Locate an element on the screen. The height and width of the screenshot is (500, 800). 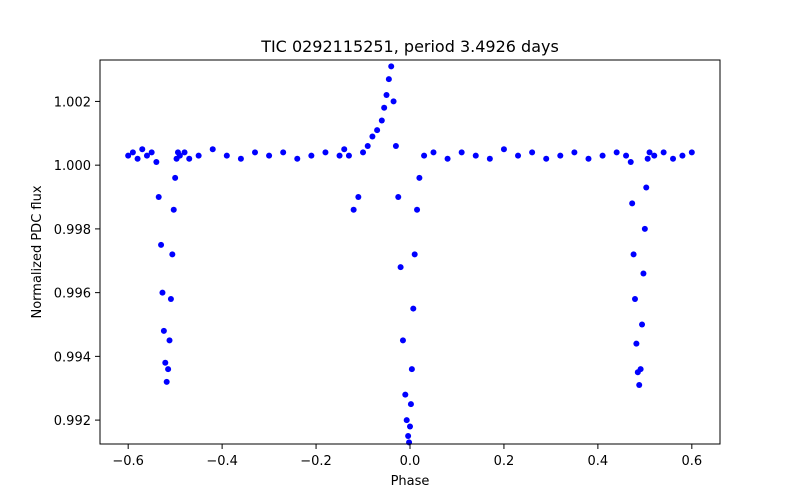
y-tick-label: 0.998 is located at coordinates (72, 230).